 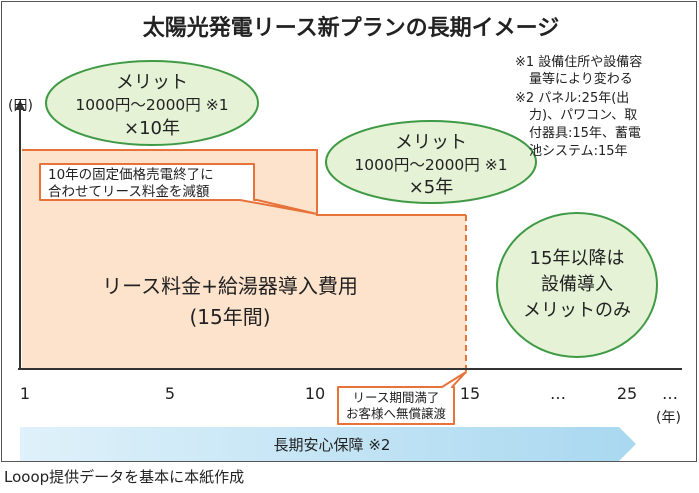 I want to click on callout-end-line1: リース期間満了, so click(x=396, y=397).